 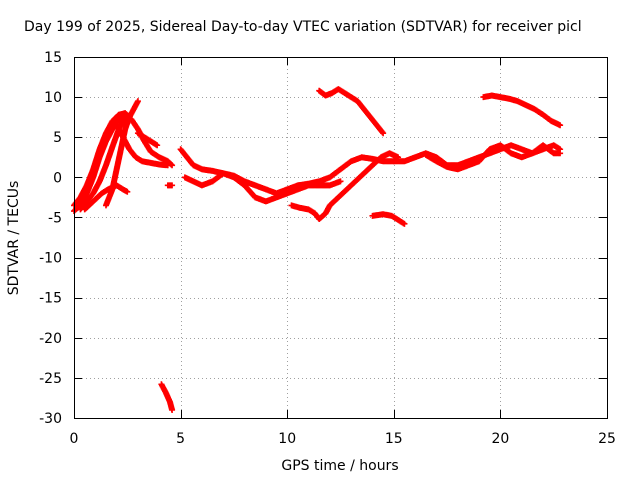 I want to click on y-tick-label: -15, so click(x=50, y=299).